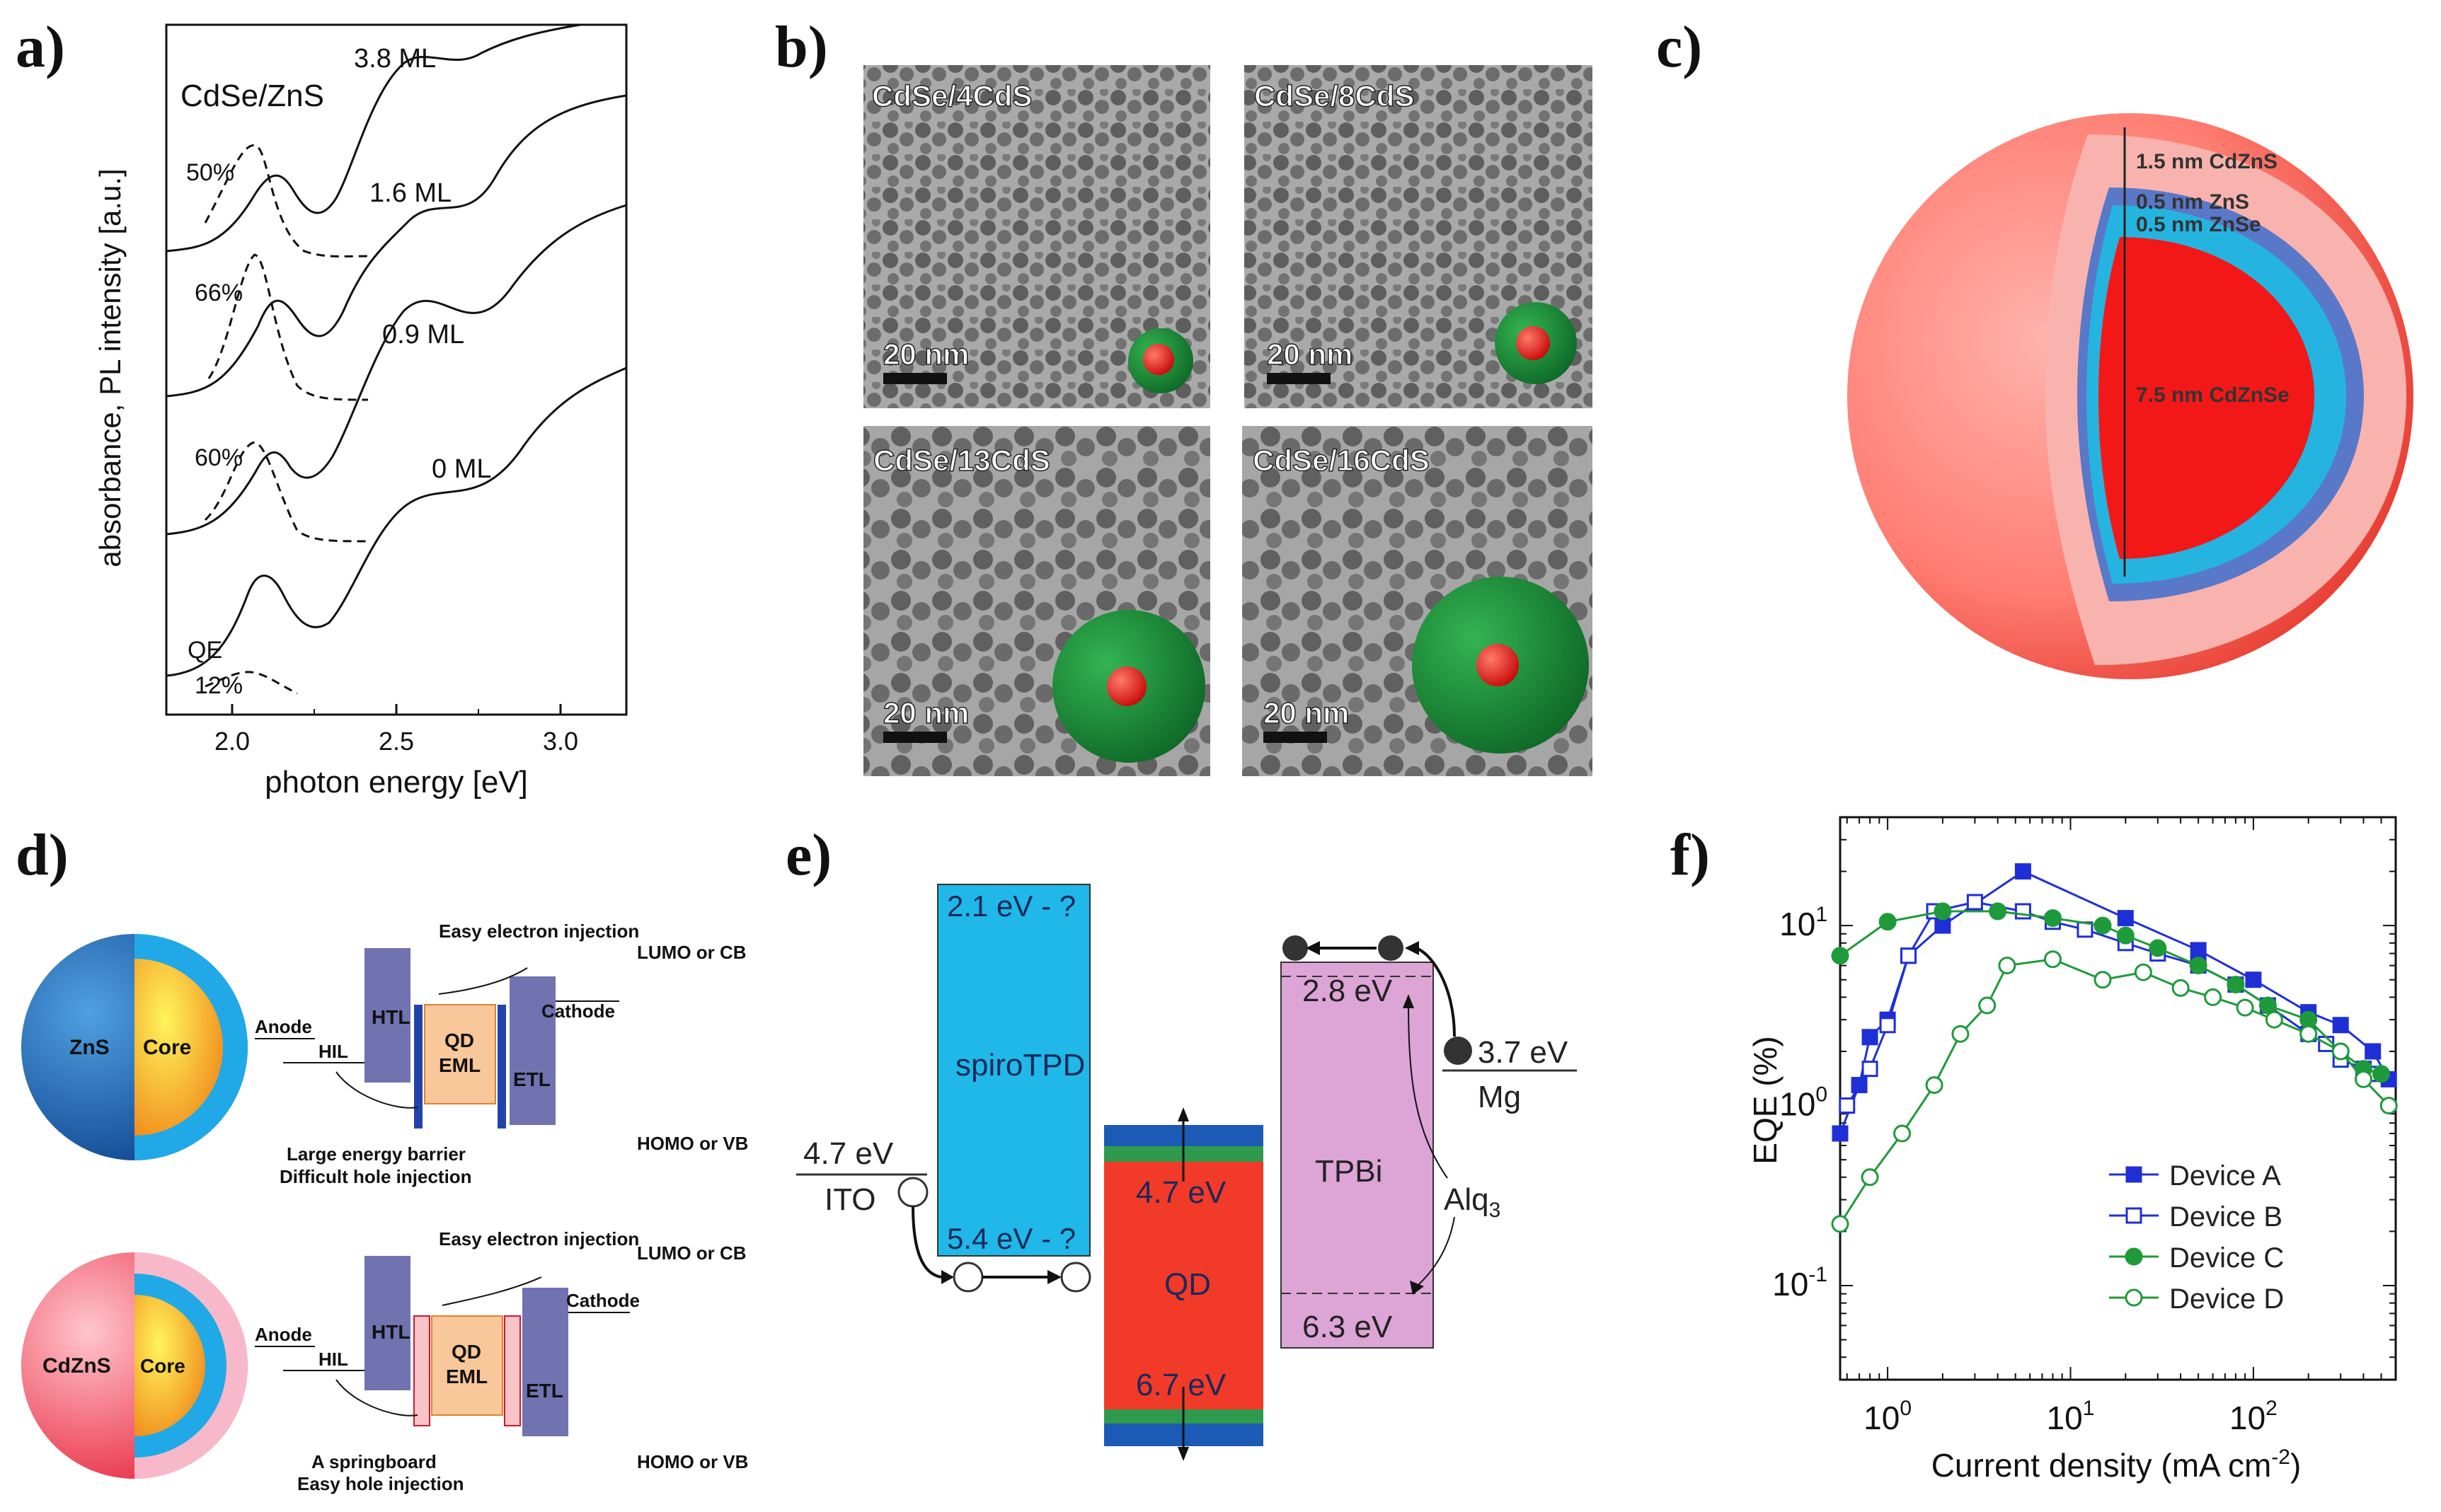 The width and height of the screenshot is (2441, 1512). Describe the element at coordinates (952, 96) in the screenshot. I see `tem-label-1: CdSe/4CdS` at that location.